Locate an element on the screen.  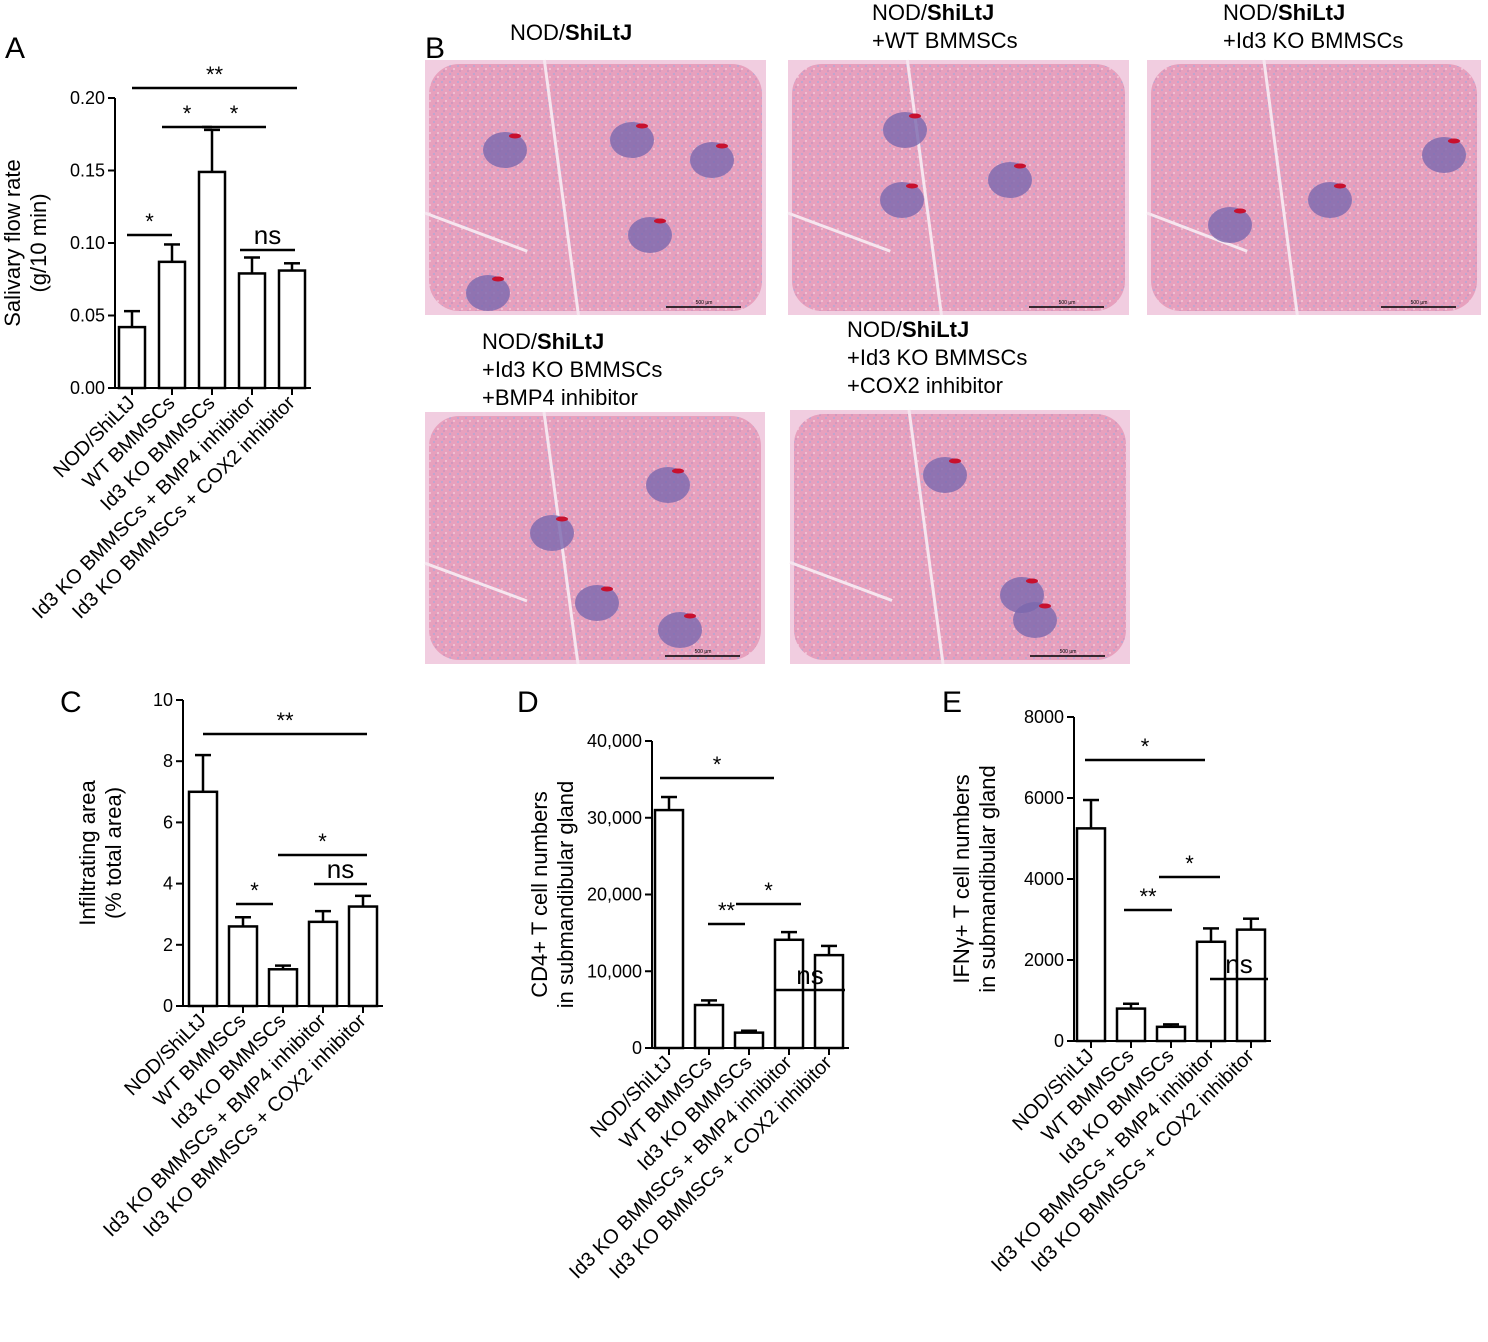
y-tick-label: 2000 is located at coordinates (1044, 960).